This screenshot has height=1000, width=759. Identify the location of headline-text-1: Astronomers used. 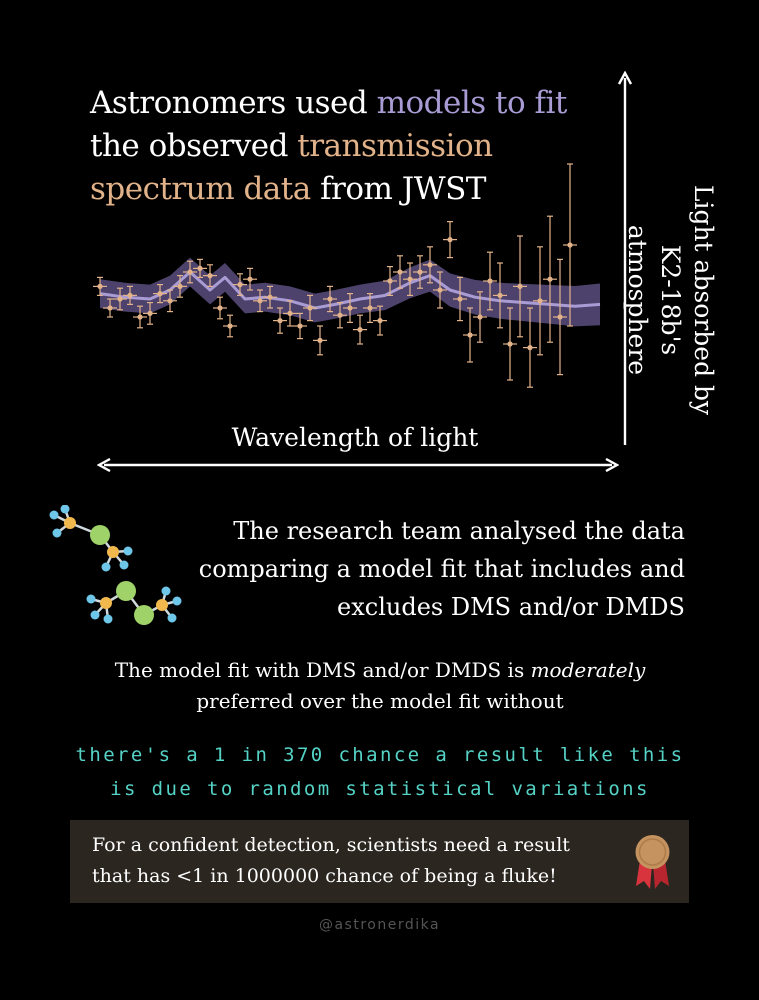
(233, 103).